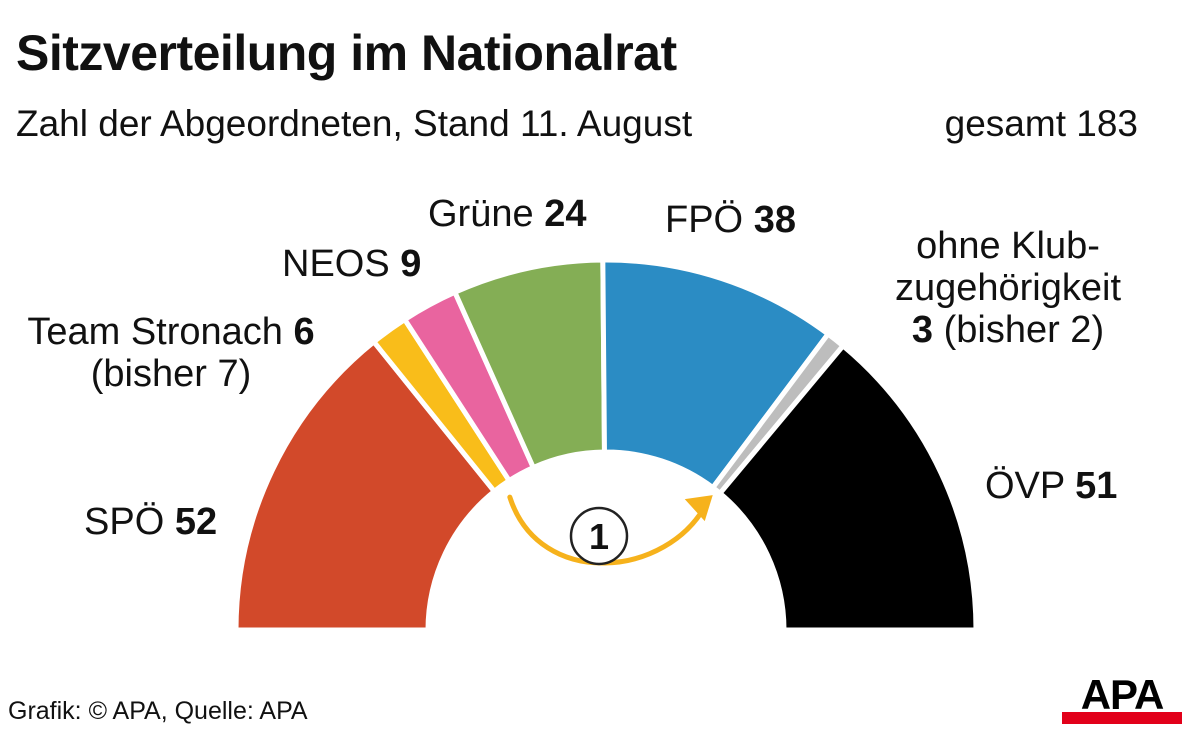  What do you see at coordinates (1122, 696) in the screenshot?
I see `apa-logo-text: APA` at bounding box center [1122, 696].